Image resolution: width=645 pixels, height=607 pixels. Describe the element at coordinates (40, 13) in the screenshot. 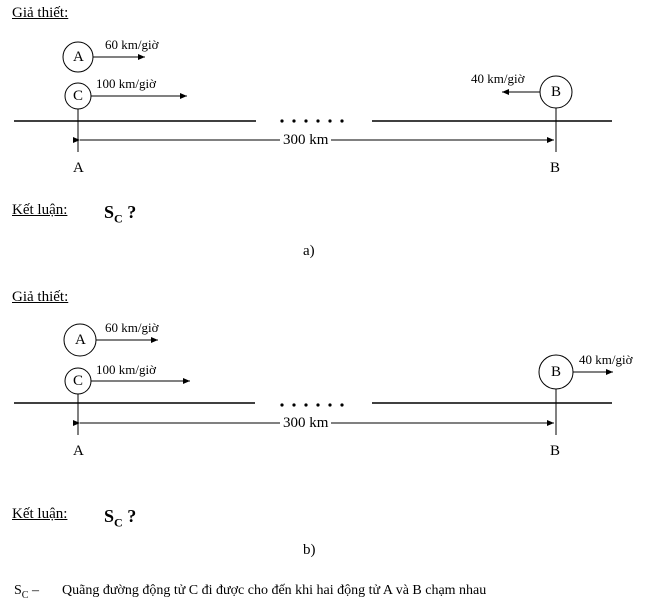

I see `given-label-a: Giả thiết:` at that location.